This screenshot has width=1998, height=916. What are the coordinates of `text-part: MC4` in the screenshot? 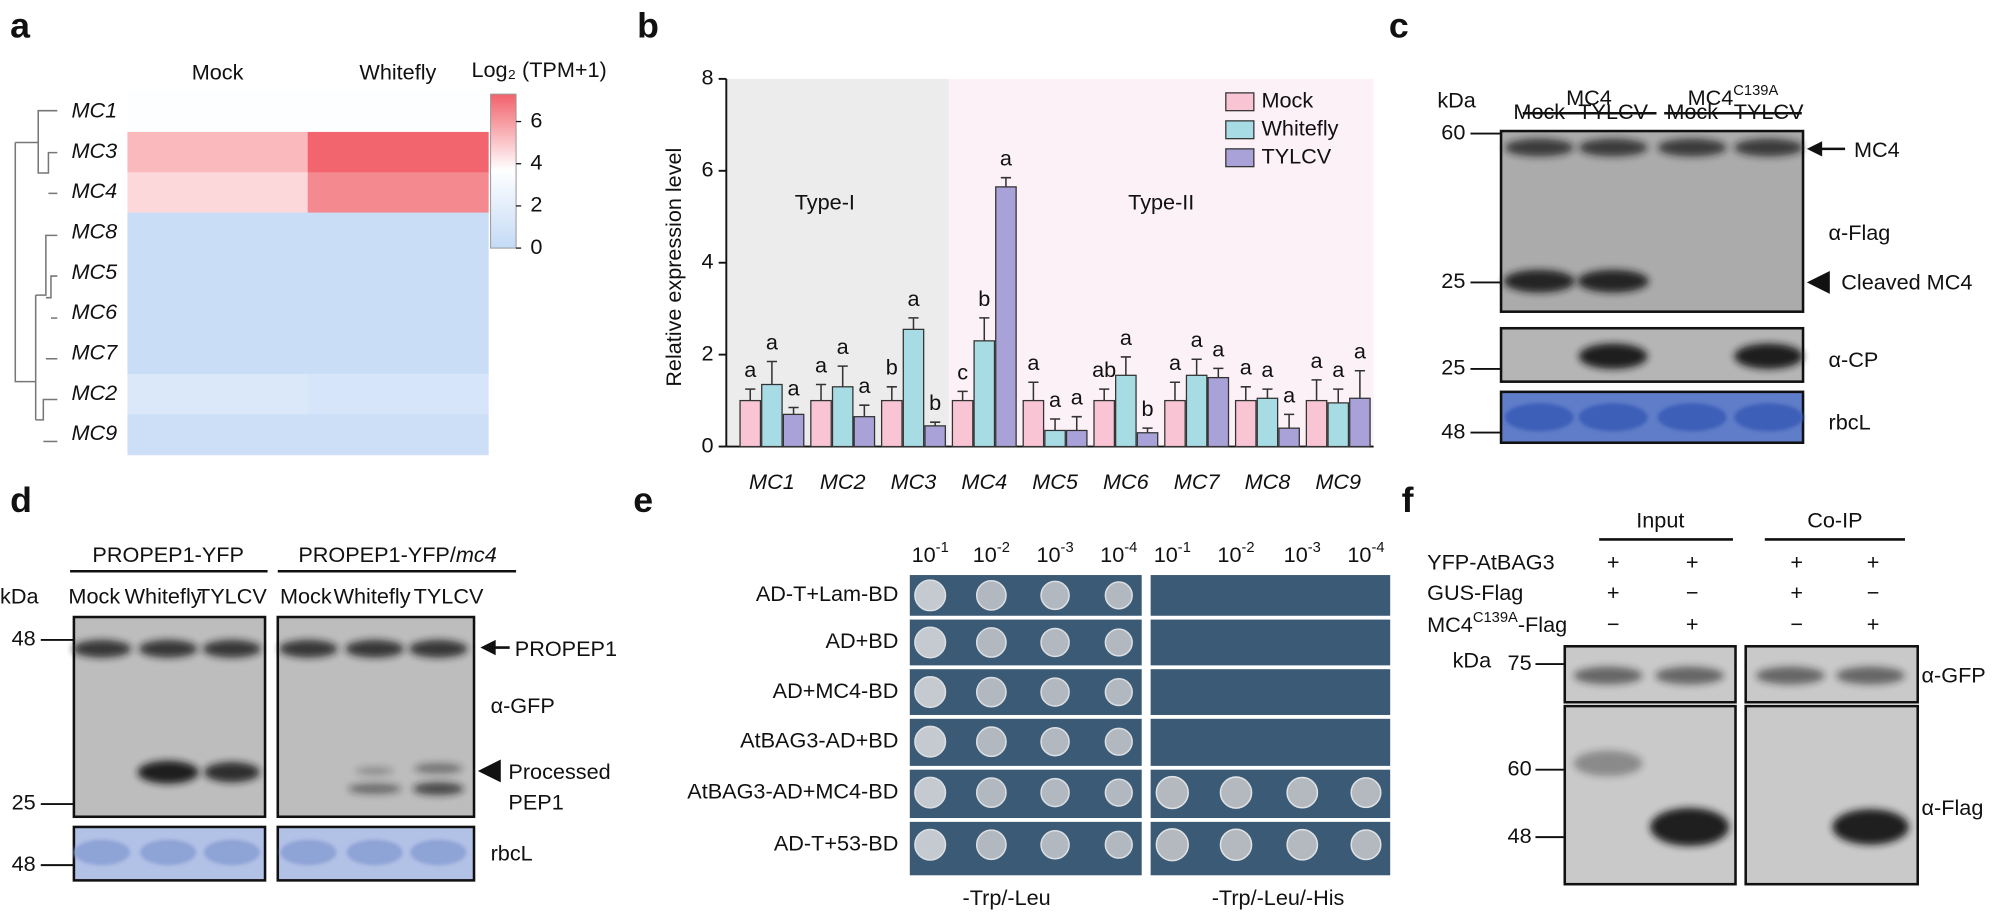 It's located at (1450, 624).